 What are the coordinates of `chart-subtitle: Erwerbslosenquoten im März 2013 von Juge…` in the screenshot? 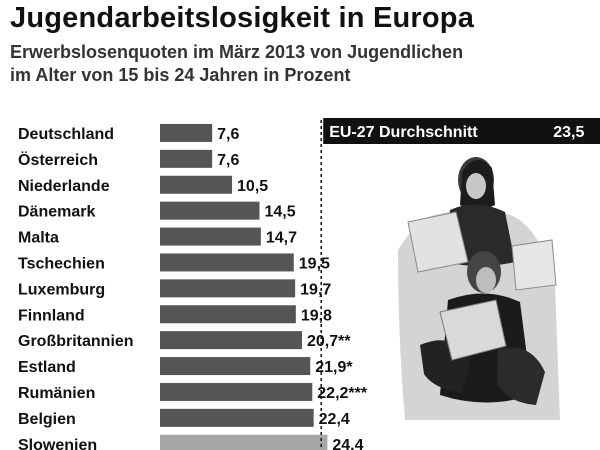 It's located at (236, 64).